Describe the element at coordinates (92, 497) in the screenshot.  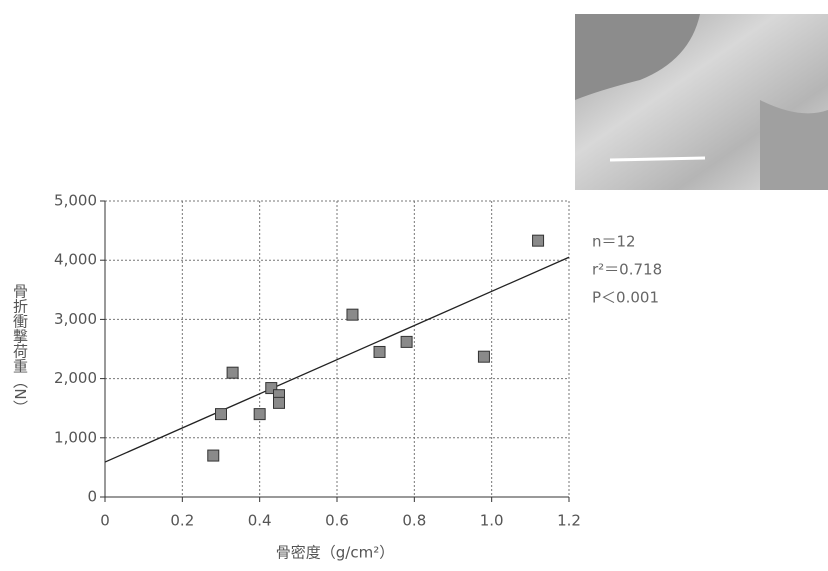
I see `y-tick-label: 0` at that location.